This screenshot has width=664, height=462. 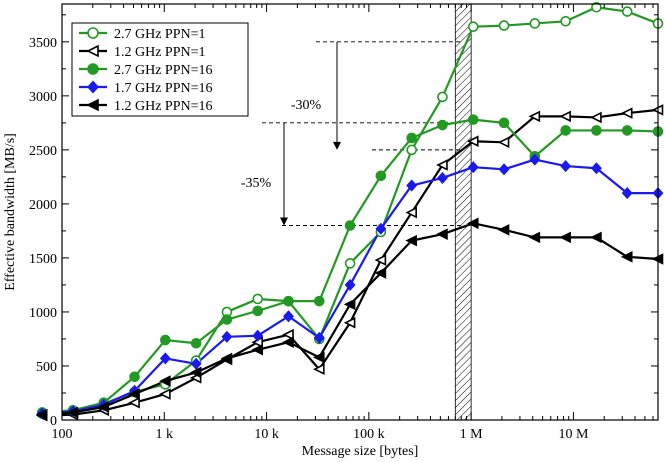 What do you see at coordinates (573, 434) in the screenshot?
I see `x-tick-label-5: 10 M` at bounding box center [573, 434].